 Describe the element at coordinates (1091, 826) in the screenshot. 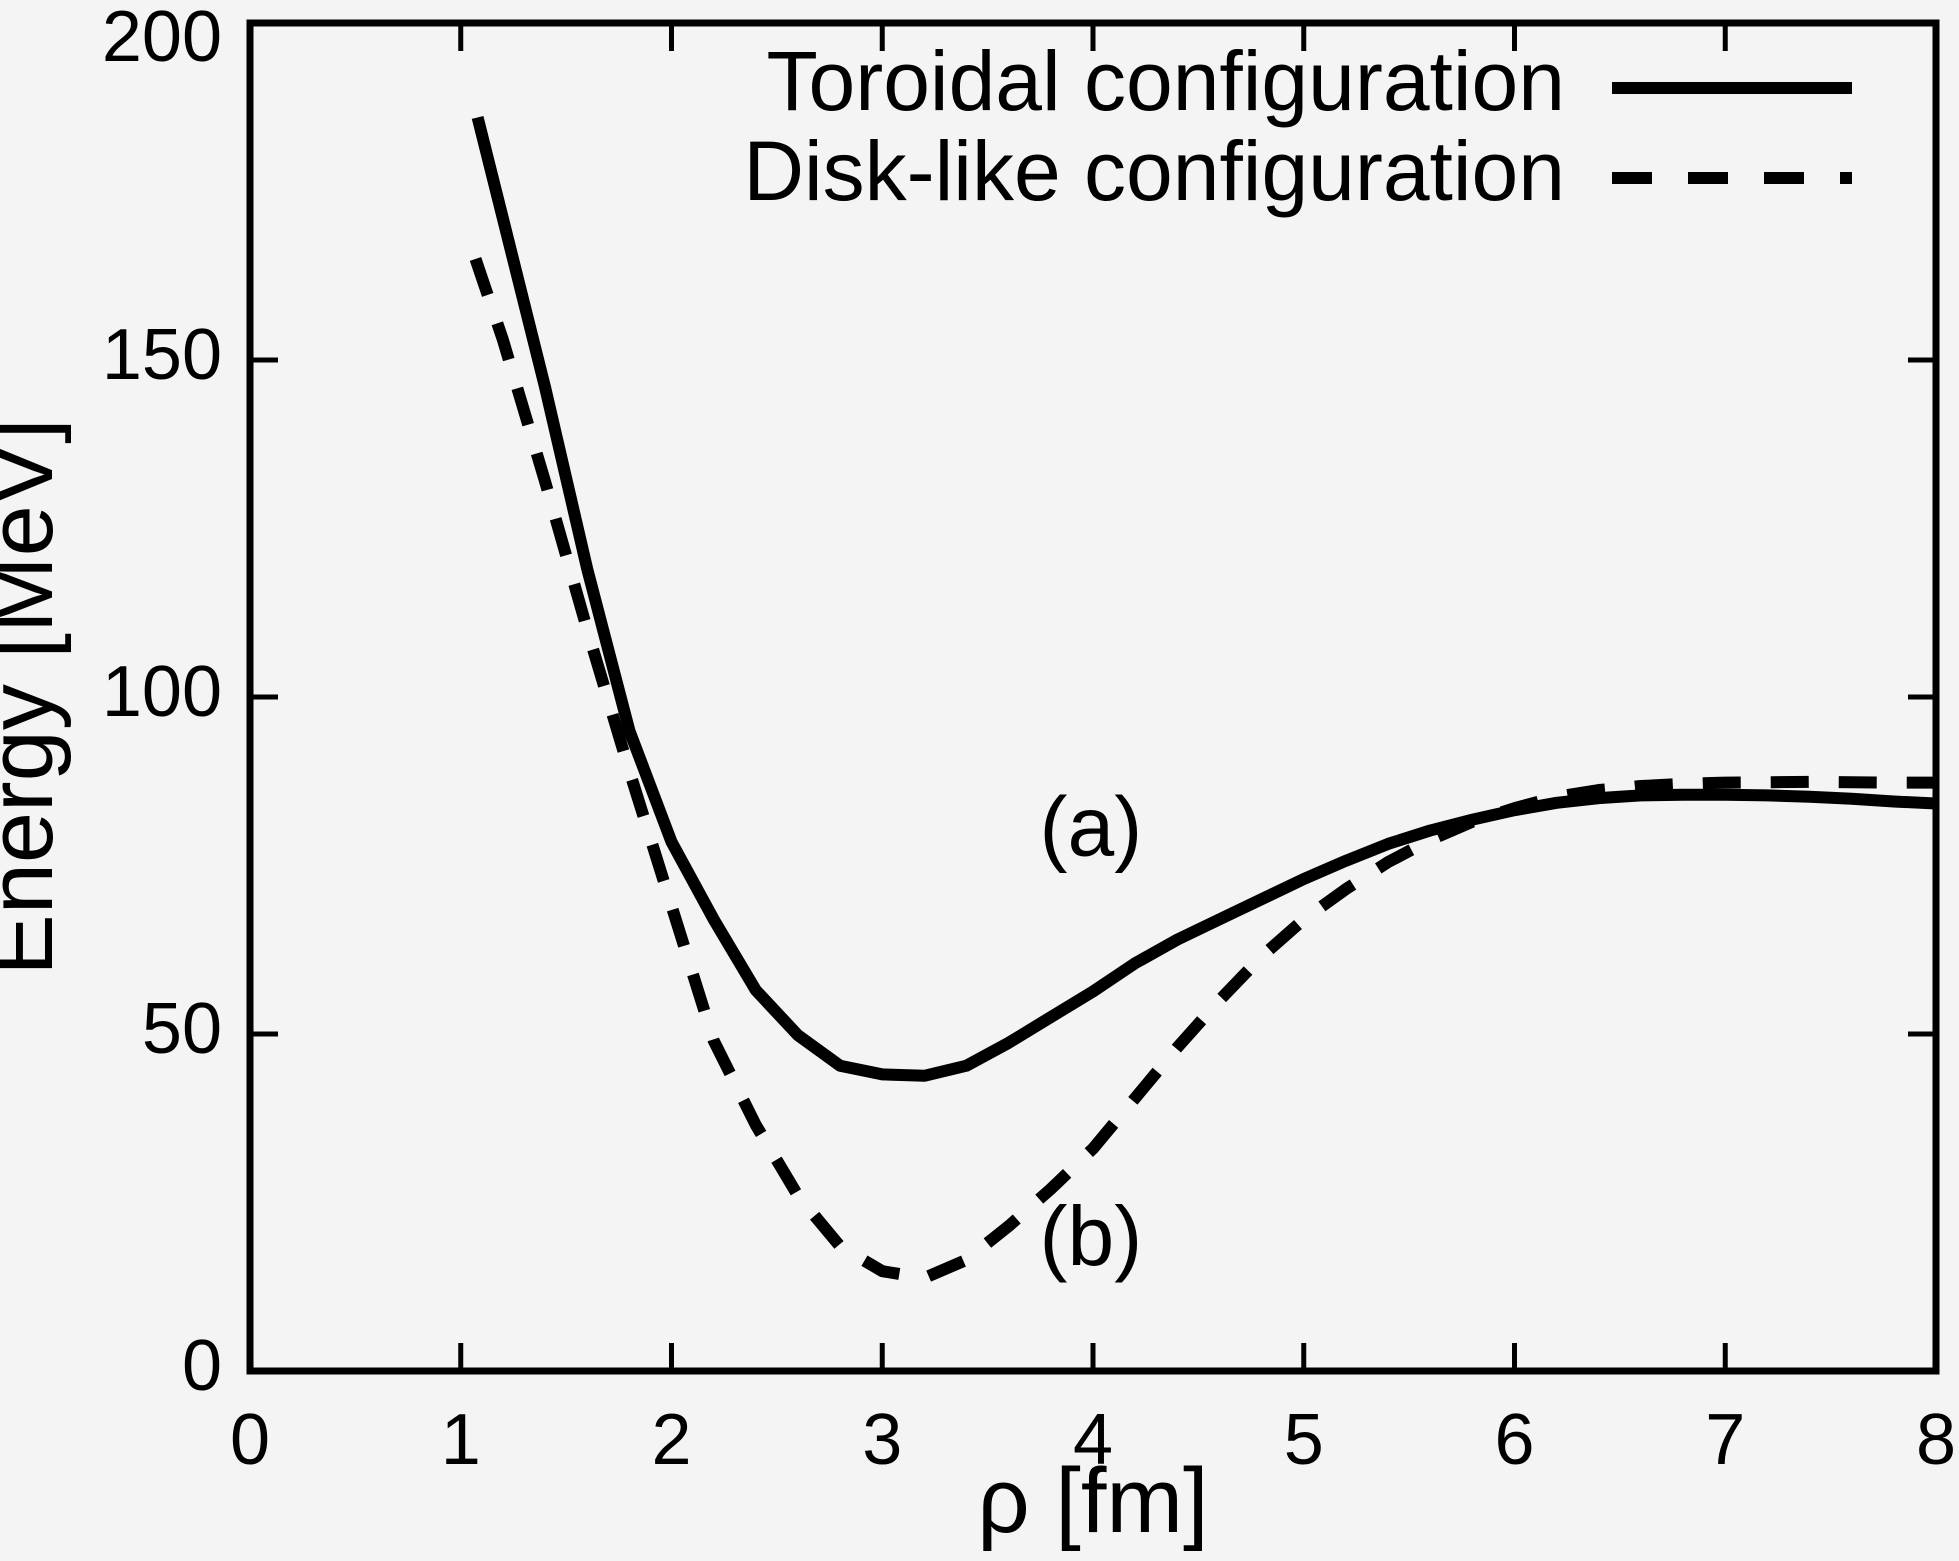

I see `curve-annotation-a: (a)` at that location.